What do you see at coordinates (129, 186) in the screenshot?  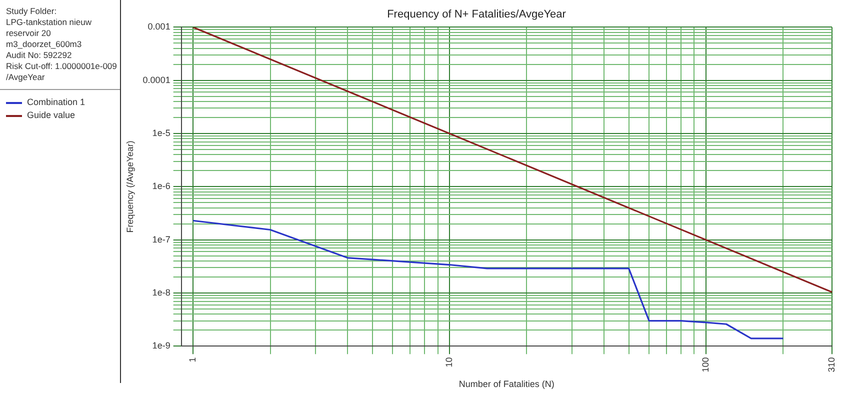 I see `y-axis-title: Frequency (/AvgeYear)` at bounding box center [129, 186].